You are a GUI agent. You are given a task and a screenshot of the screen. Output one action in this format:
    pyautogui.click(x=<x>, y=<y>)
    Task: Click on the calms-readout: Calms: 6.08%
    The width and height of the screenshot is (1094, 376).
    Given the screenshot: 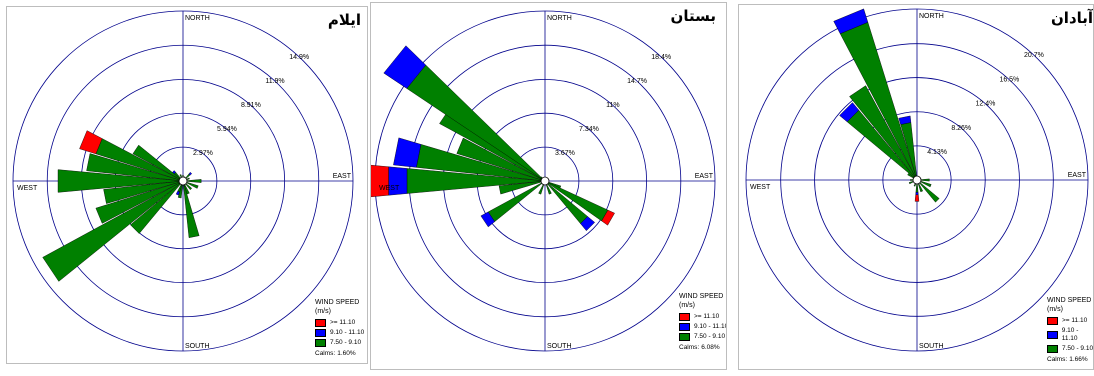 What is the action you would take?
    pyautogui.click(x=702, y=347)
    